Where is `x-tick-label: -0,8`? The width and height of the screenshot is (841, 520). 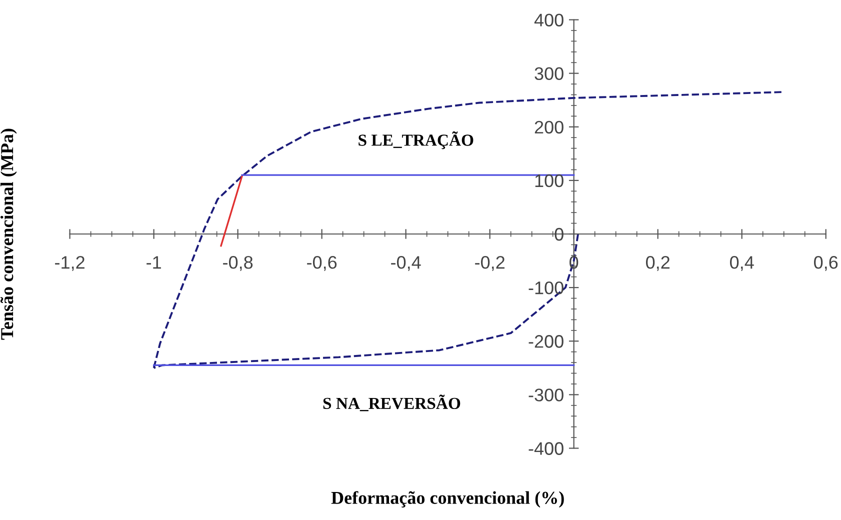 x-tick-label: -0,8 is located at coordinates (238, 263).